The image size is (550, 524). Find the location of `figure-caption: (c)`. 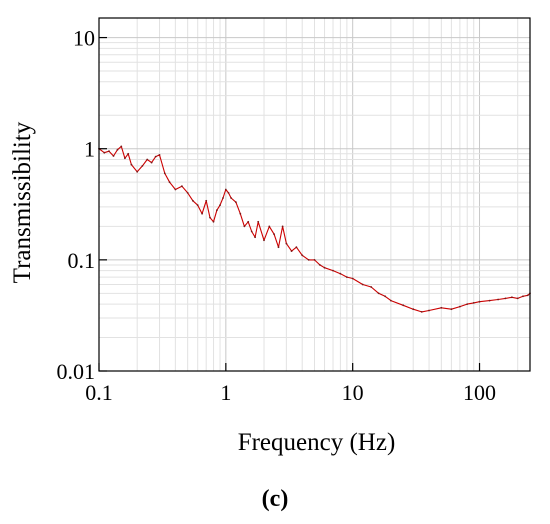

figure-caption: (c) is located at coordinates (275, 499).